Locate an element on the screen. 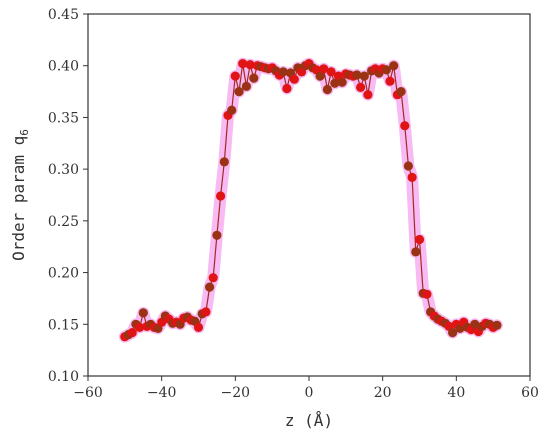  x-tick-label: 60 is located at coordinates (530, 393).